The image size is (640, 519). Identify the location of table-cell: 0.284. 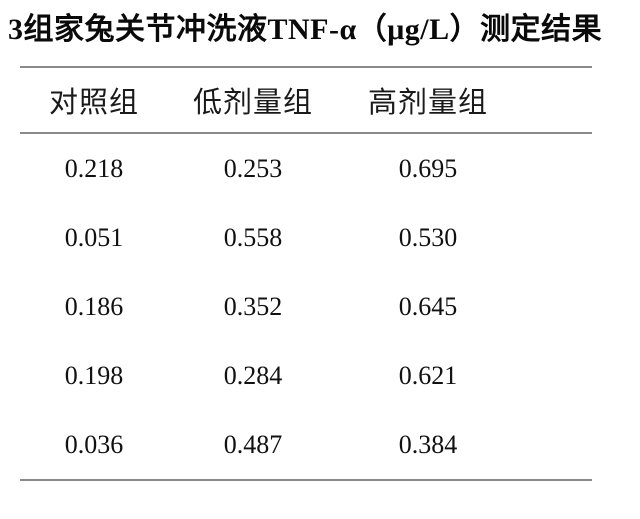
(253, 375).